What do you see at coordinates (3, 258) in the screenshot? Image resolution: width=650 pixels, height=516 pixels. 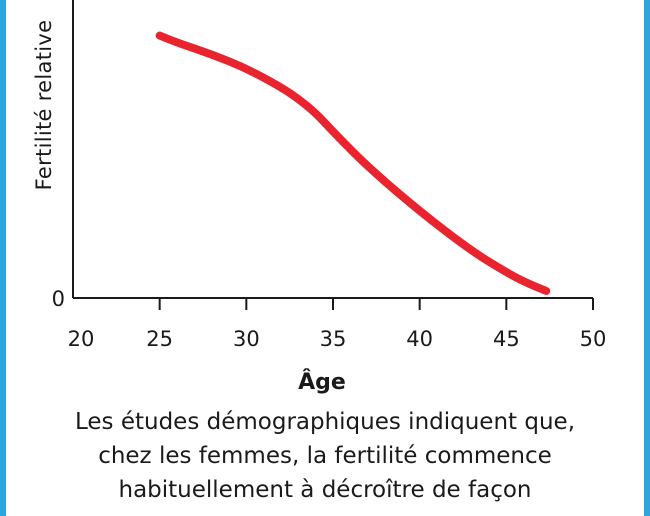 I see `frame-border-left` at bounding box center [3, 258].